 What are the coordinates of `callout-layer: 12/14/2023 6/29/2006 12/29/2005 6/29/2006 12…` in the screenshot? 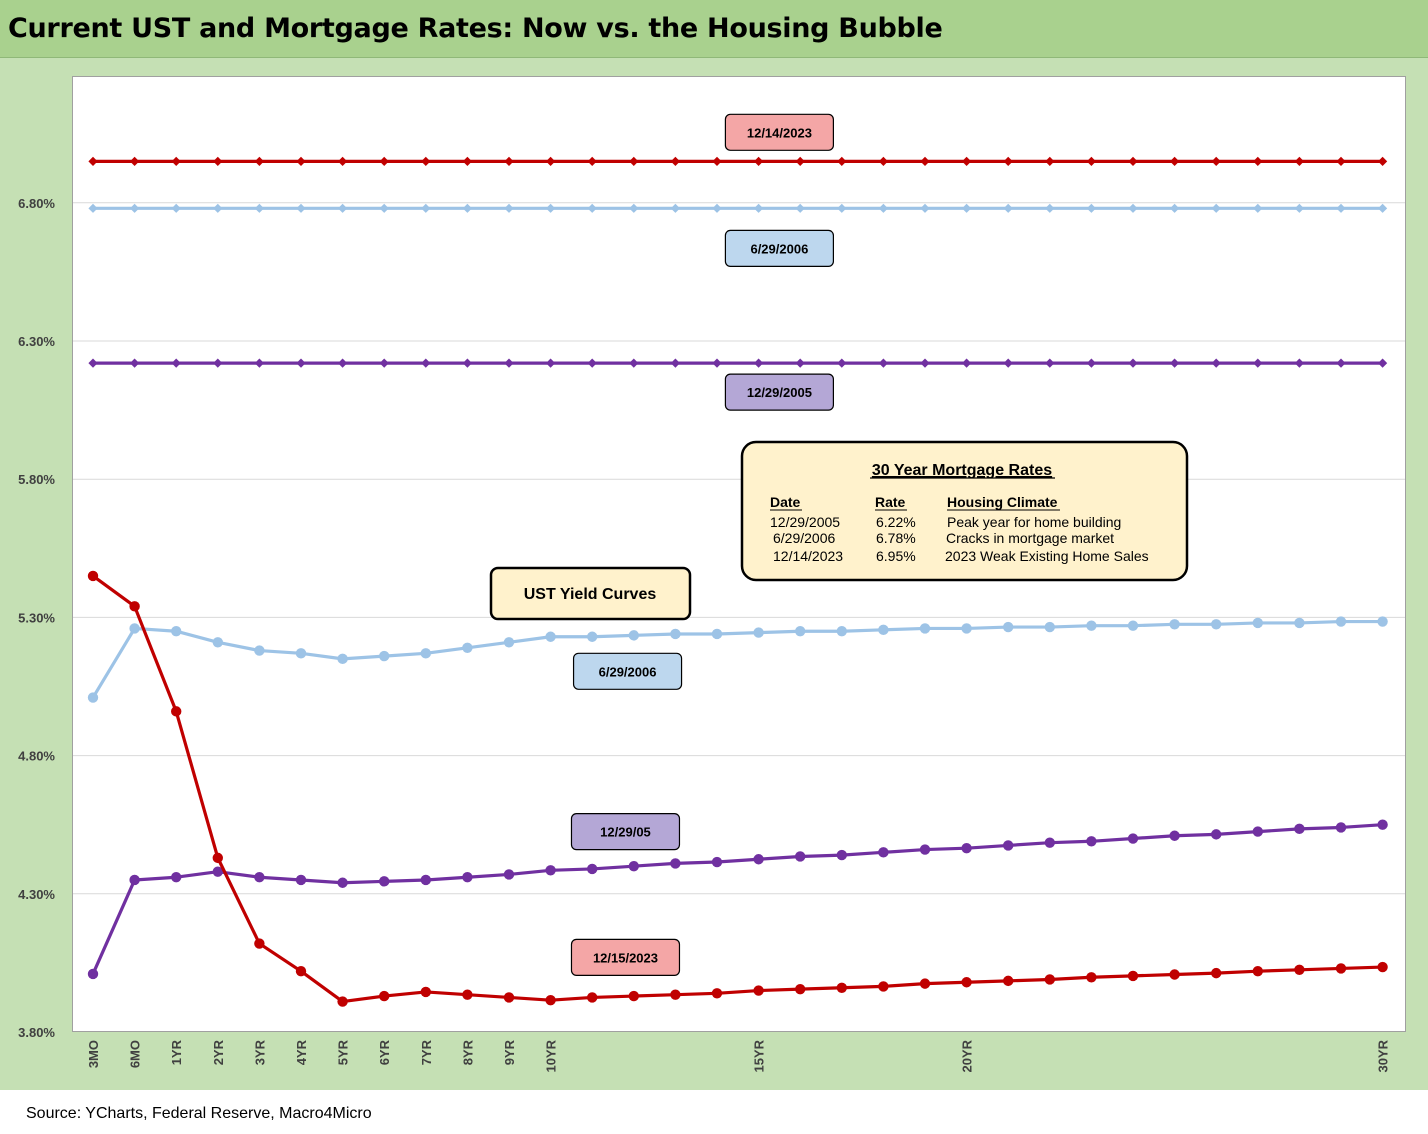 It's located at (702, 544).